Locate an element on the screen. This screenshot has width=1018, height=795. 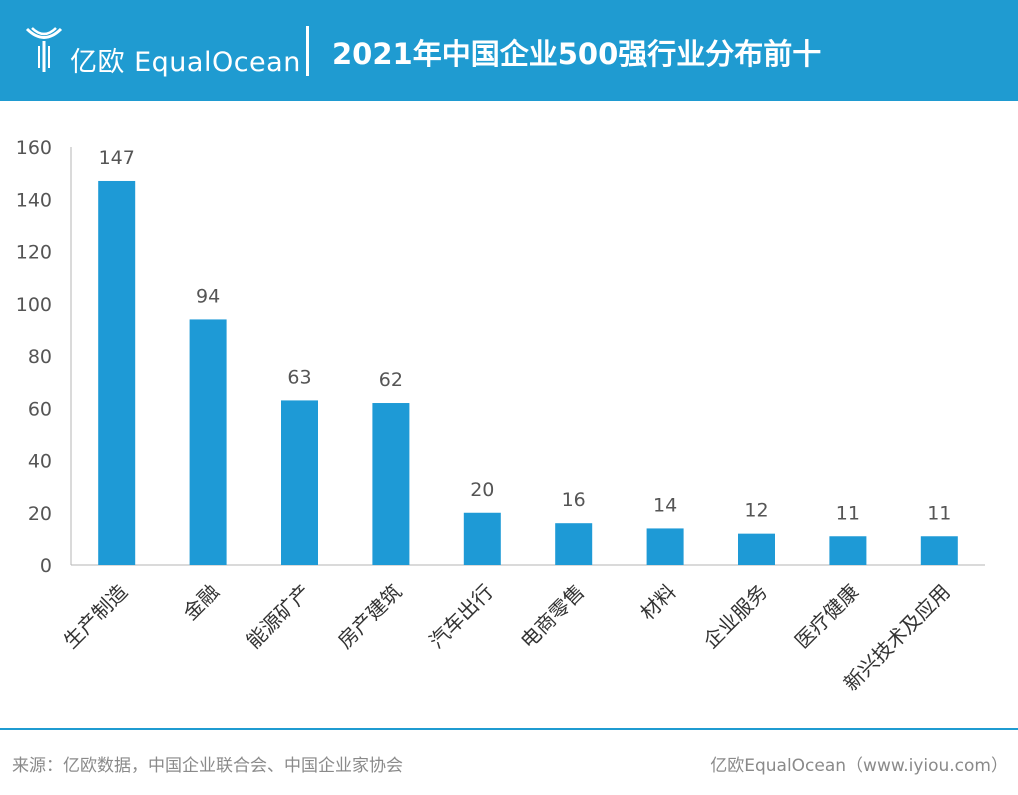
category-label: 能源矿产 is located at coordinates (278, 617).